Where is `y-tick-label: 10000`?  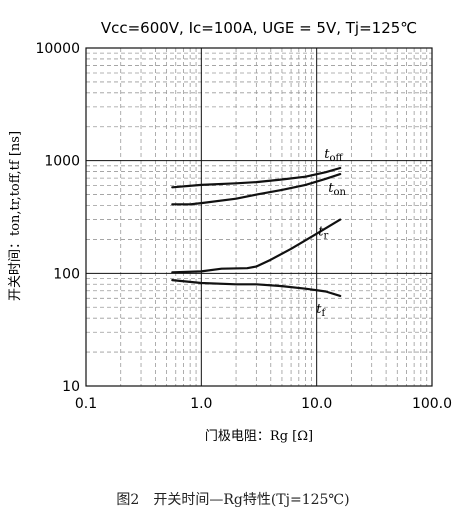
y-tick-label: 10000 is located at coordinates (57, 49).